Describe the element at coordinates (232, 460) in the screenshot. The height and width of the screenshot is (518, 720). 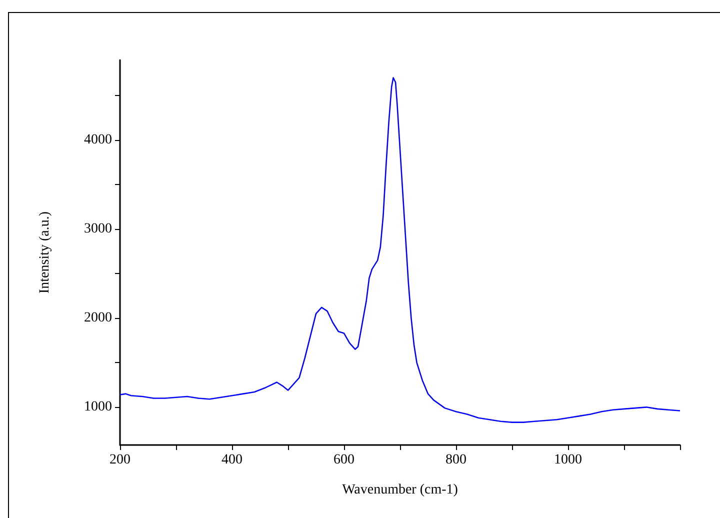
I see `x-tick-label: 400` at that location.